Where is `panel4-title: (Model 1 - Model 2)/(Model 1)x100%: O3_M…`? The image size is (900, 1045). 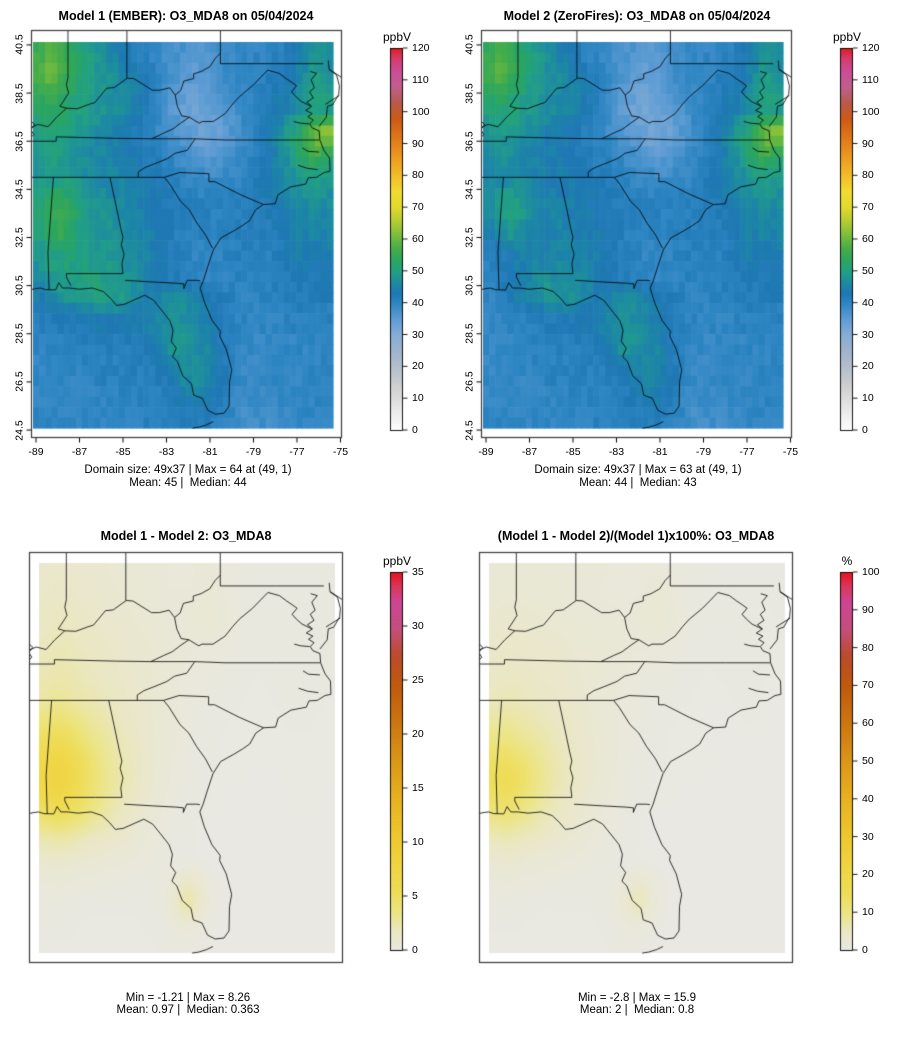
panel4-title: (Model 1 - Model 2)/(Model 1)x100%: O3_M… is located at coordinates (636, 536).